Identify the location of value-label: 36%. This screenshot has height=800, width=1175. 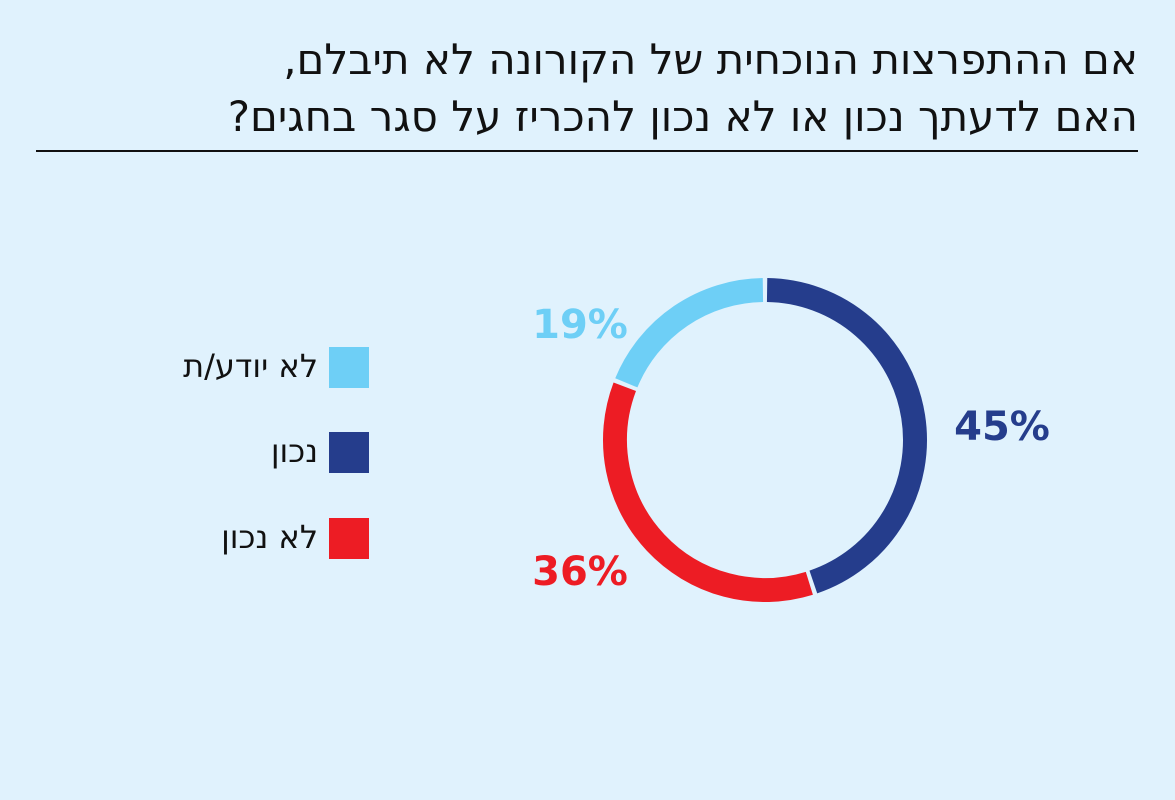
(580, 572).